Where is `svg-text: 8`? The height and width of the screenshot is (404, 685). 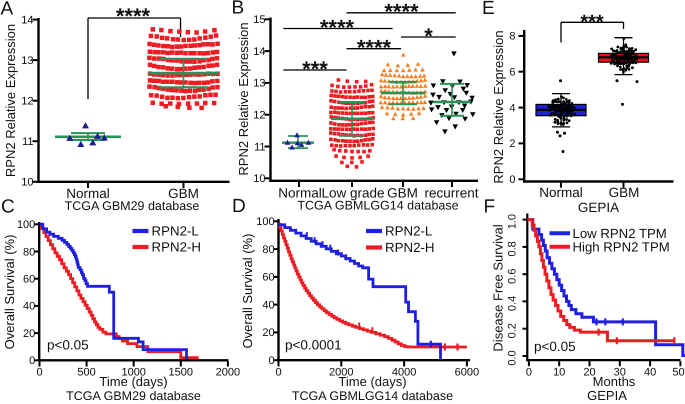 svg-text: 8 is located at coordinates (512, 37).